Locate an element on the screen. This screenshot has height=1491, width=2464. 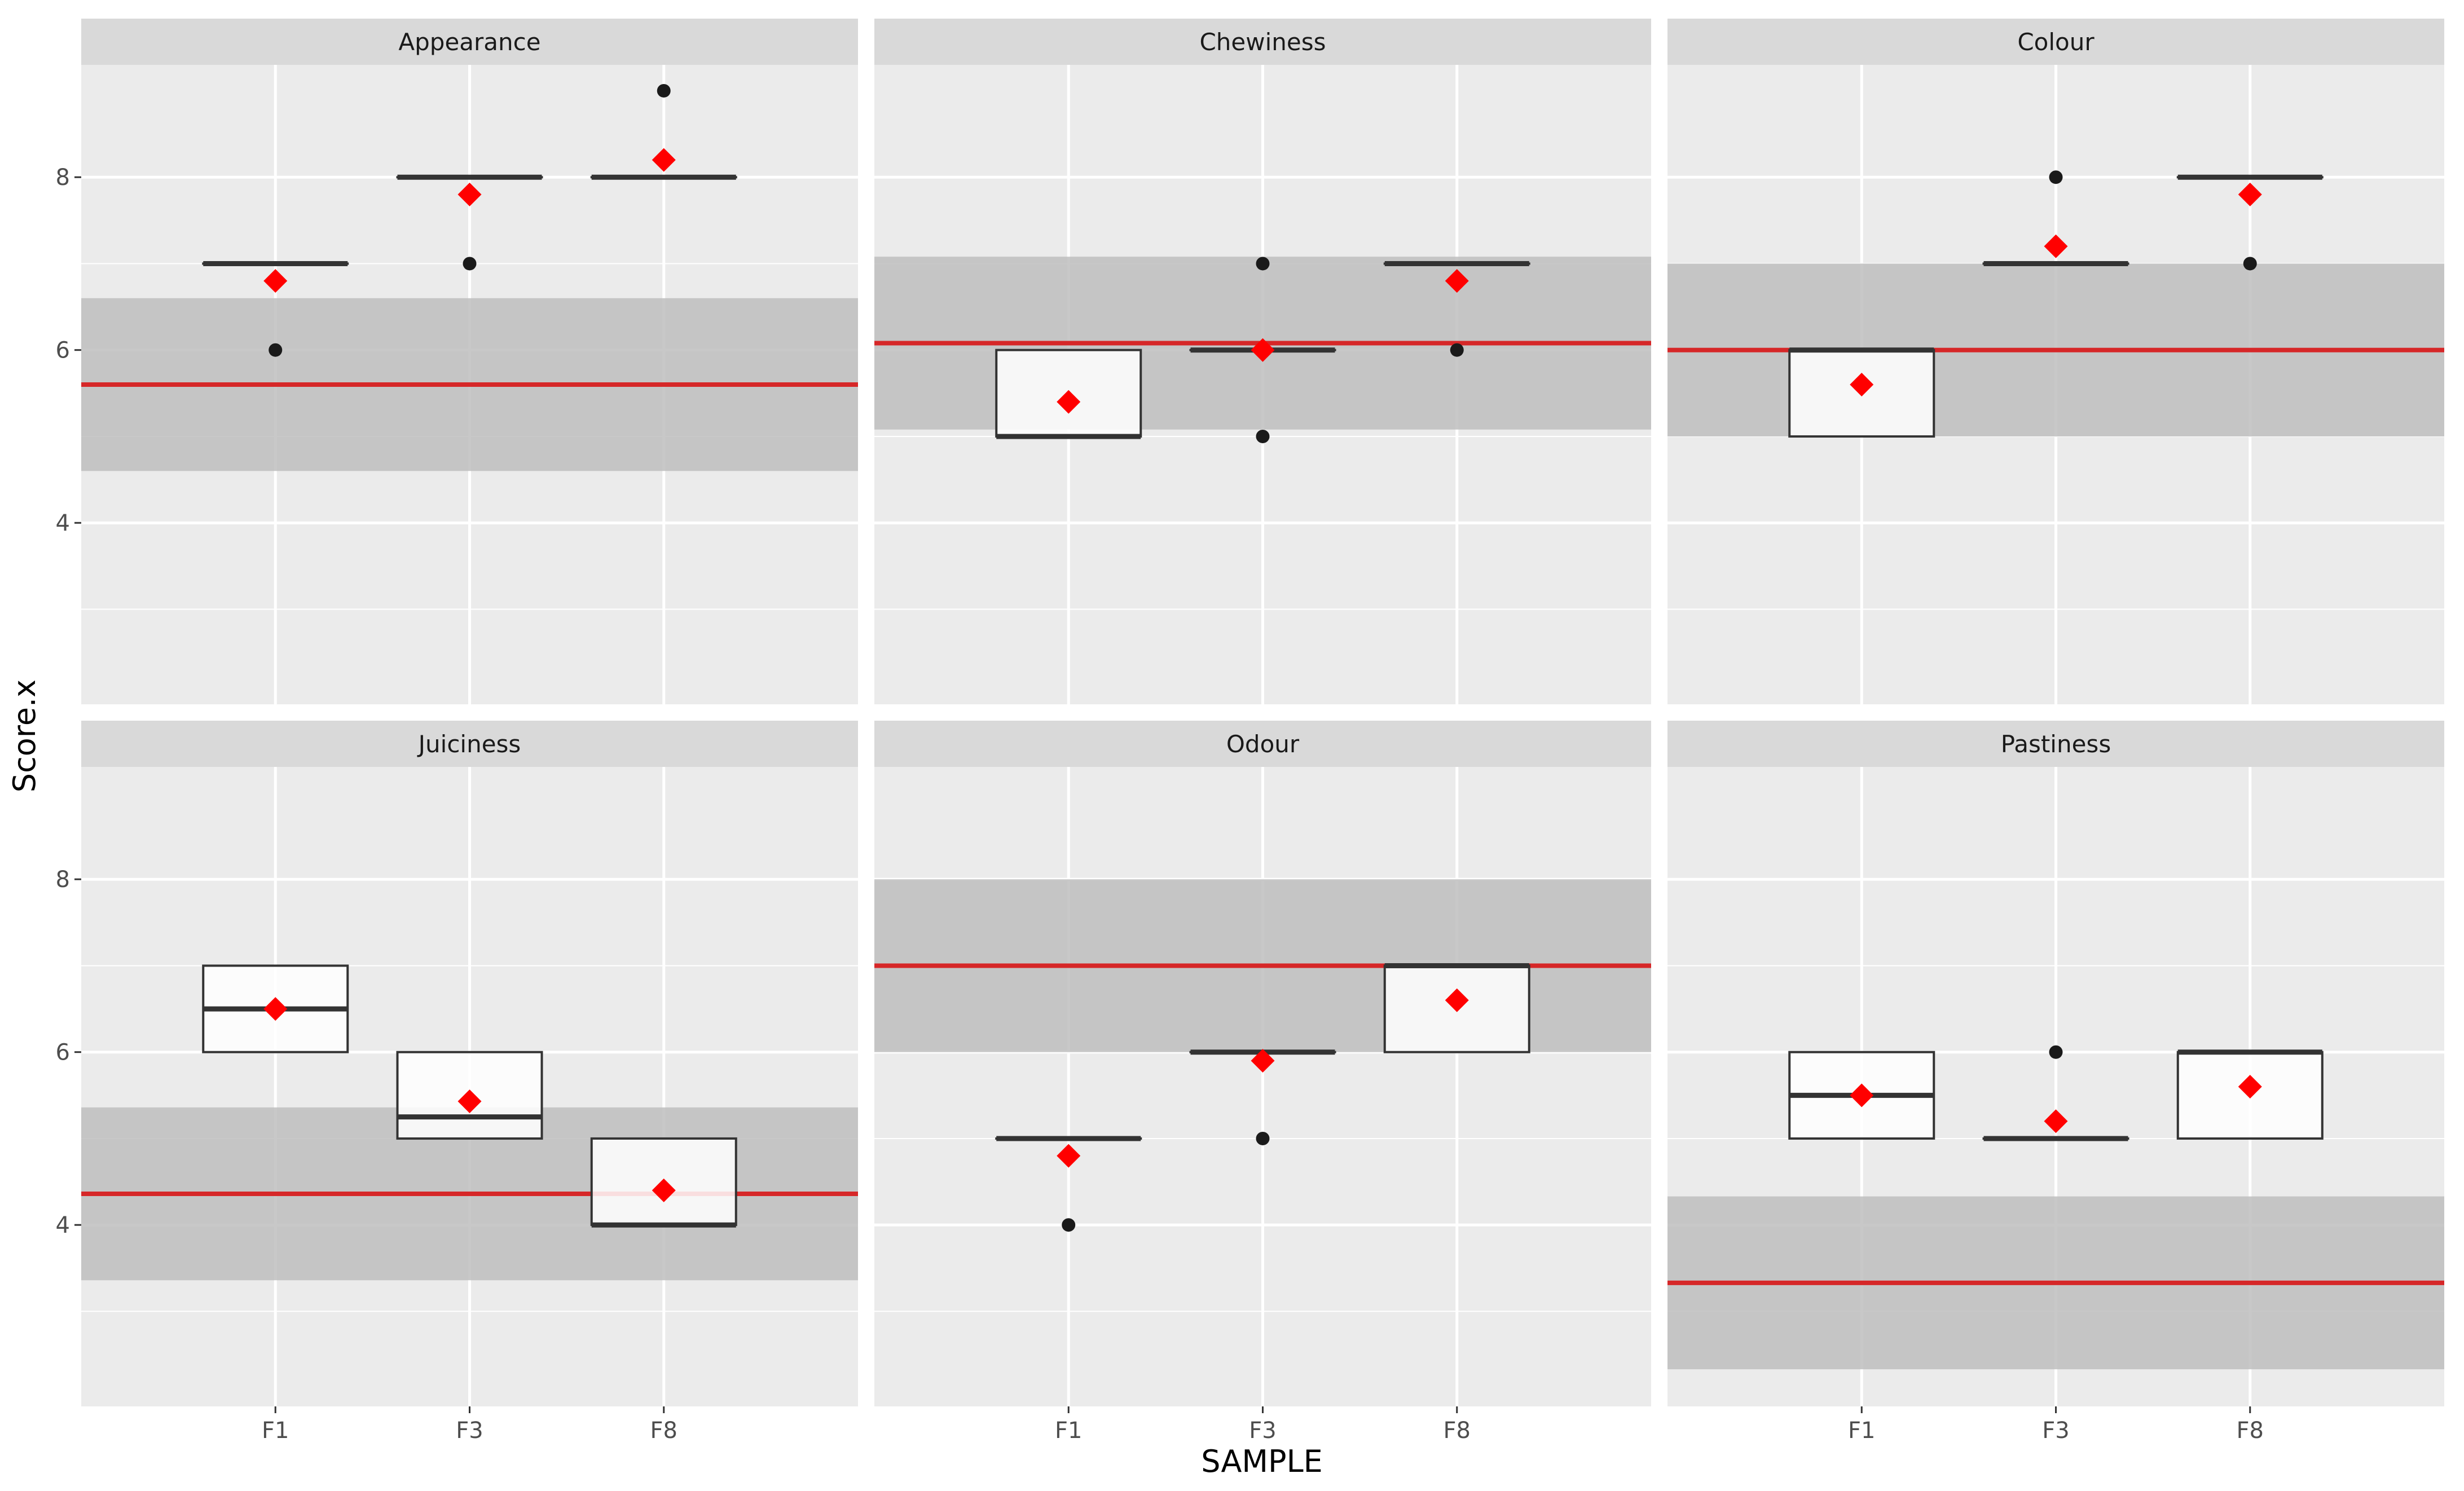
facet-title: Appearance is located at coordinates (469, 42).